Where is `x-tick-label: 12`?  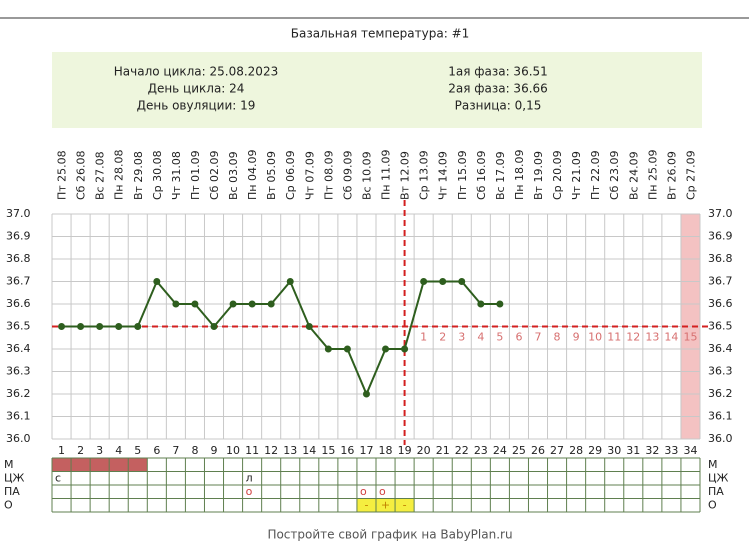 x-tick-label: 12 is located at coordinates (271, 450).